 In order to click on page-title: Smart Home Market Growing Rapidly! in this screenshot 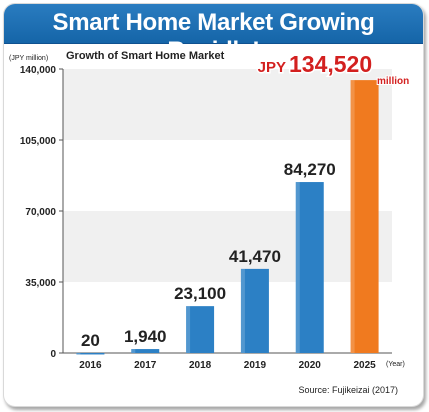, I will do `click(213, 36)`.